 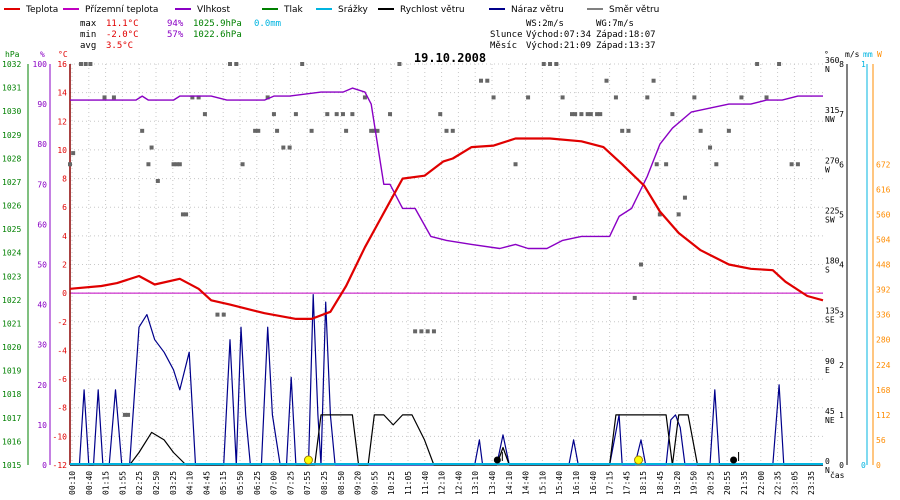 What do you see at coordinates (841, 164) in the screenshot?
I see `wind-tick-label: 6` at bounding box center [841, 164].